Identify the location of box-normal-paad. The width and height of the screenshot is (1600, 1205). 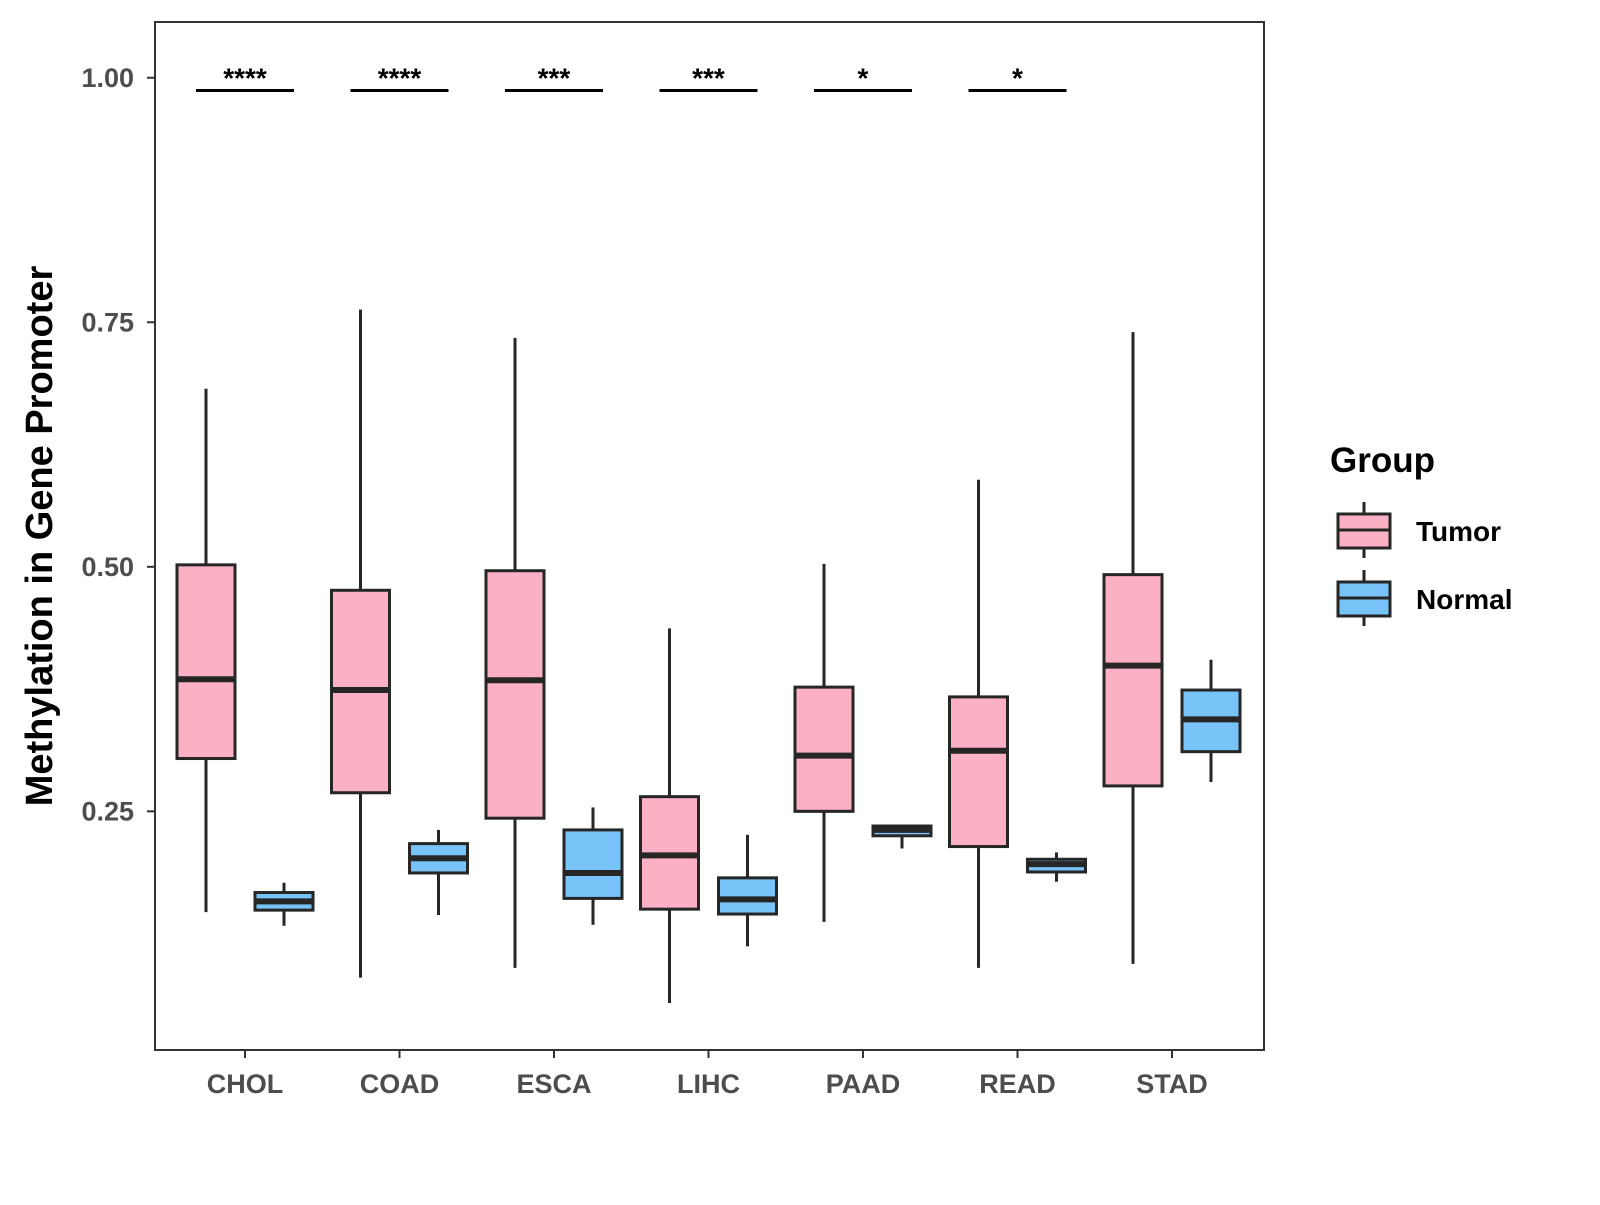
(902, 836).